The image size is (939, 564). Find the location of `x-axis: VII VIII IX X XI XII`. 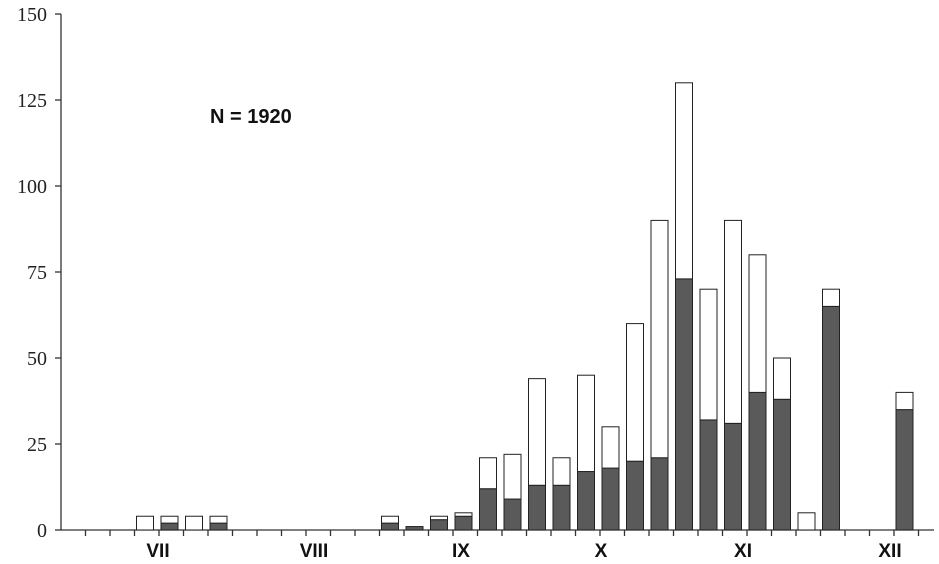

x-axis: VII VIII IX X XI XII is located at coordinates (497, 545).